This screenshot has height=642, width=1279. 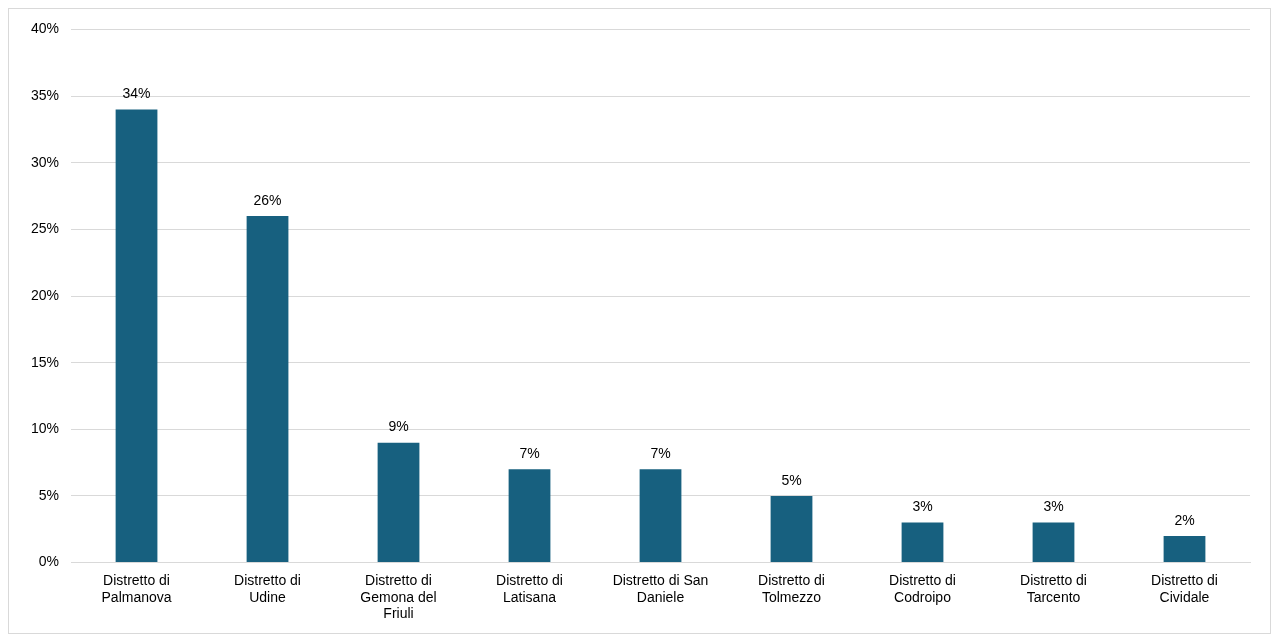 What do you see at coordinates (791, 588) in the screenshot?
I see `x-tick-label: Distretto di Tolmezzo` at bounding box center [791, 588].